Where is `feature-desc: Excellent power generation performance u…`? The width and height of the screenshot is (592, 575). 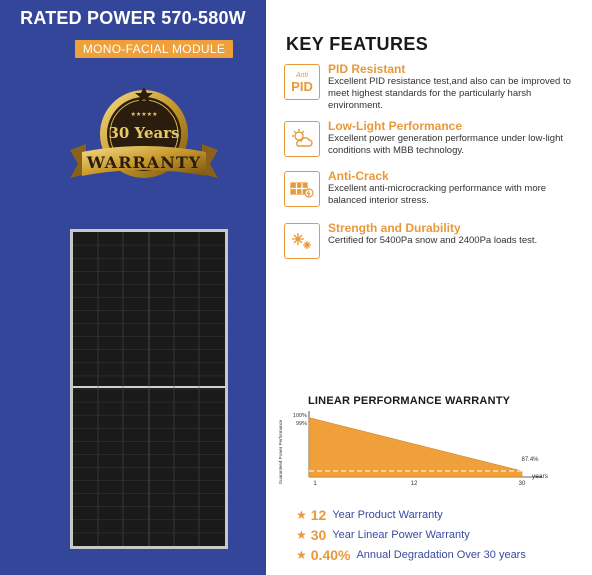
feature-desc: Excellent power generation performance u… is located at coordinates (445, 144).